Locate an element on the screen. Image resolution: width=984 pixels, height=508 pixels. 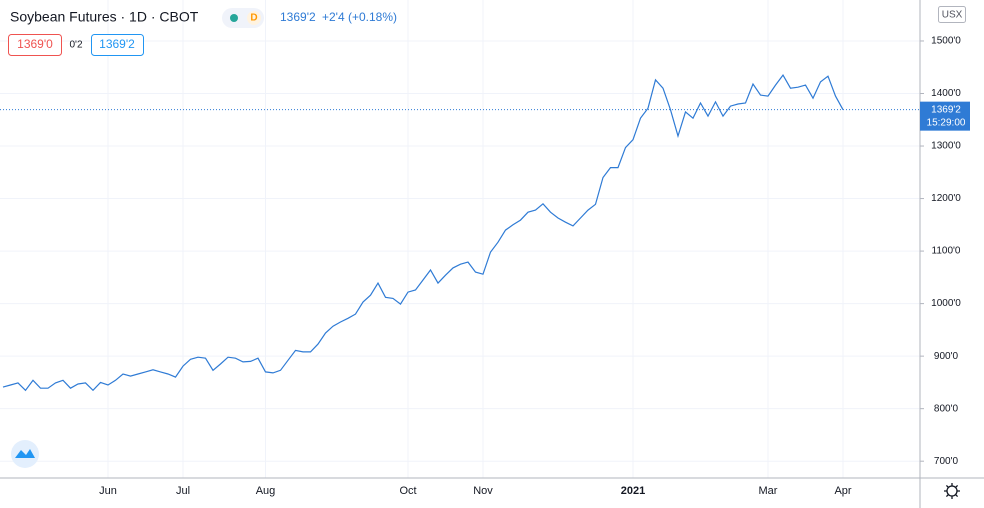
y-tick-label: 800'0 is located at coordinates (946, 408).